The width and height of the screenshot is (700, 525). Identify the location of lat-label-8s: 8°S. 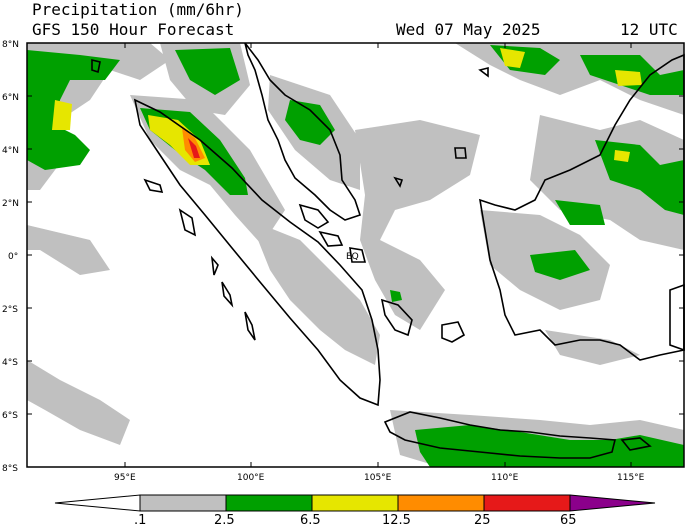
(10, 469).